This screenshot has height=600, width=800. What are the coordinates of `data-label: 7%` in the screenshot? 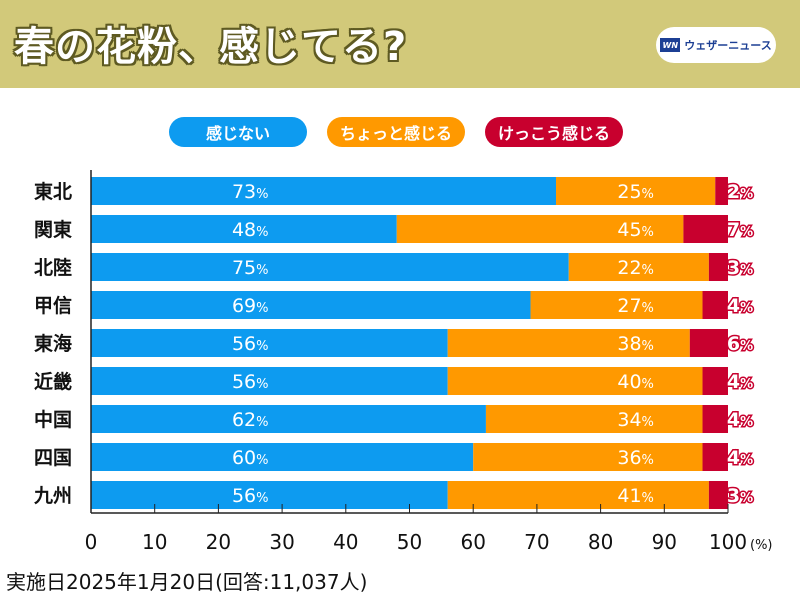 It's located at (740, 230).